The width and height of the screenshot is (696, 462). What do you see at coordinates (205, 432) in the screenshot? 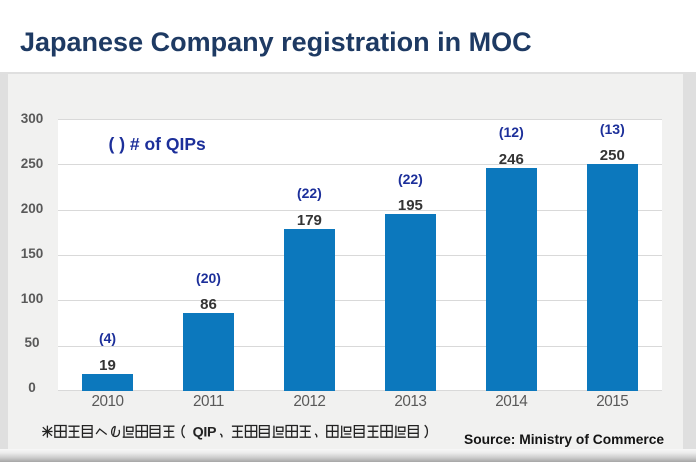
I see `svg-text: QIP` at bounding box center [205, 432].